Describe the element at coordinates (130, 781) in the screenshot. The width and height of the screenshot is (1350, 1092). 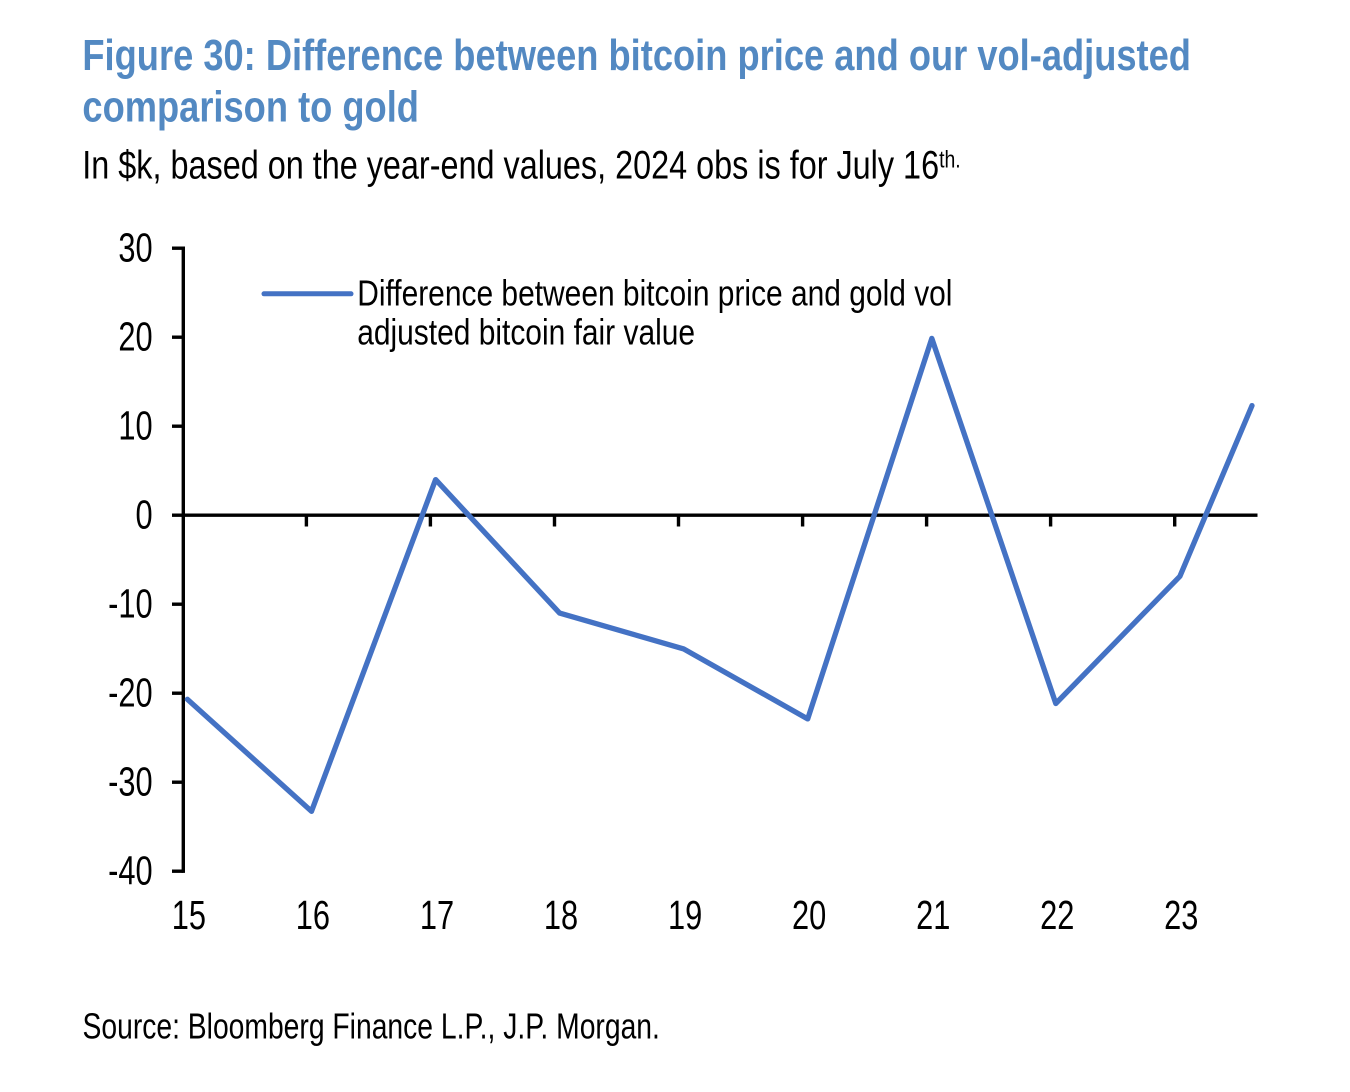
I see `svg-text: -30` at that location.